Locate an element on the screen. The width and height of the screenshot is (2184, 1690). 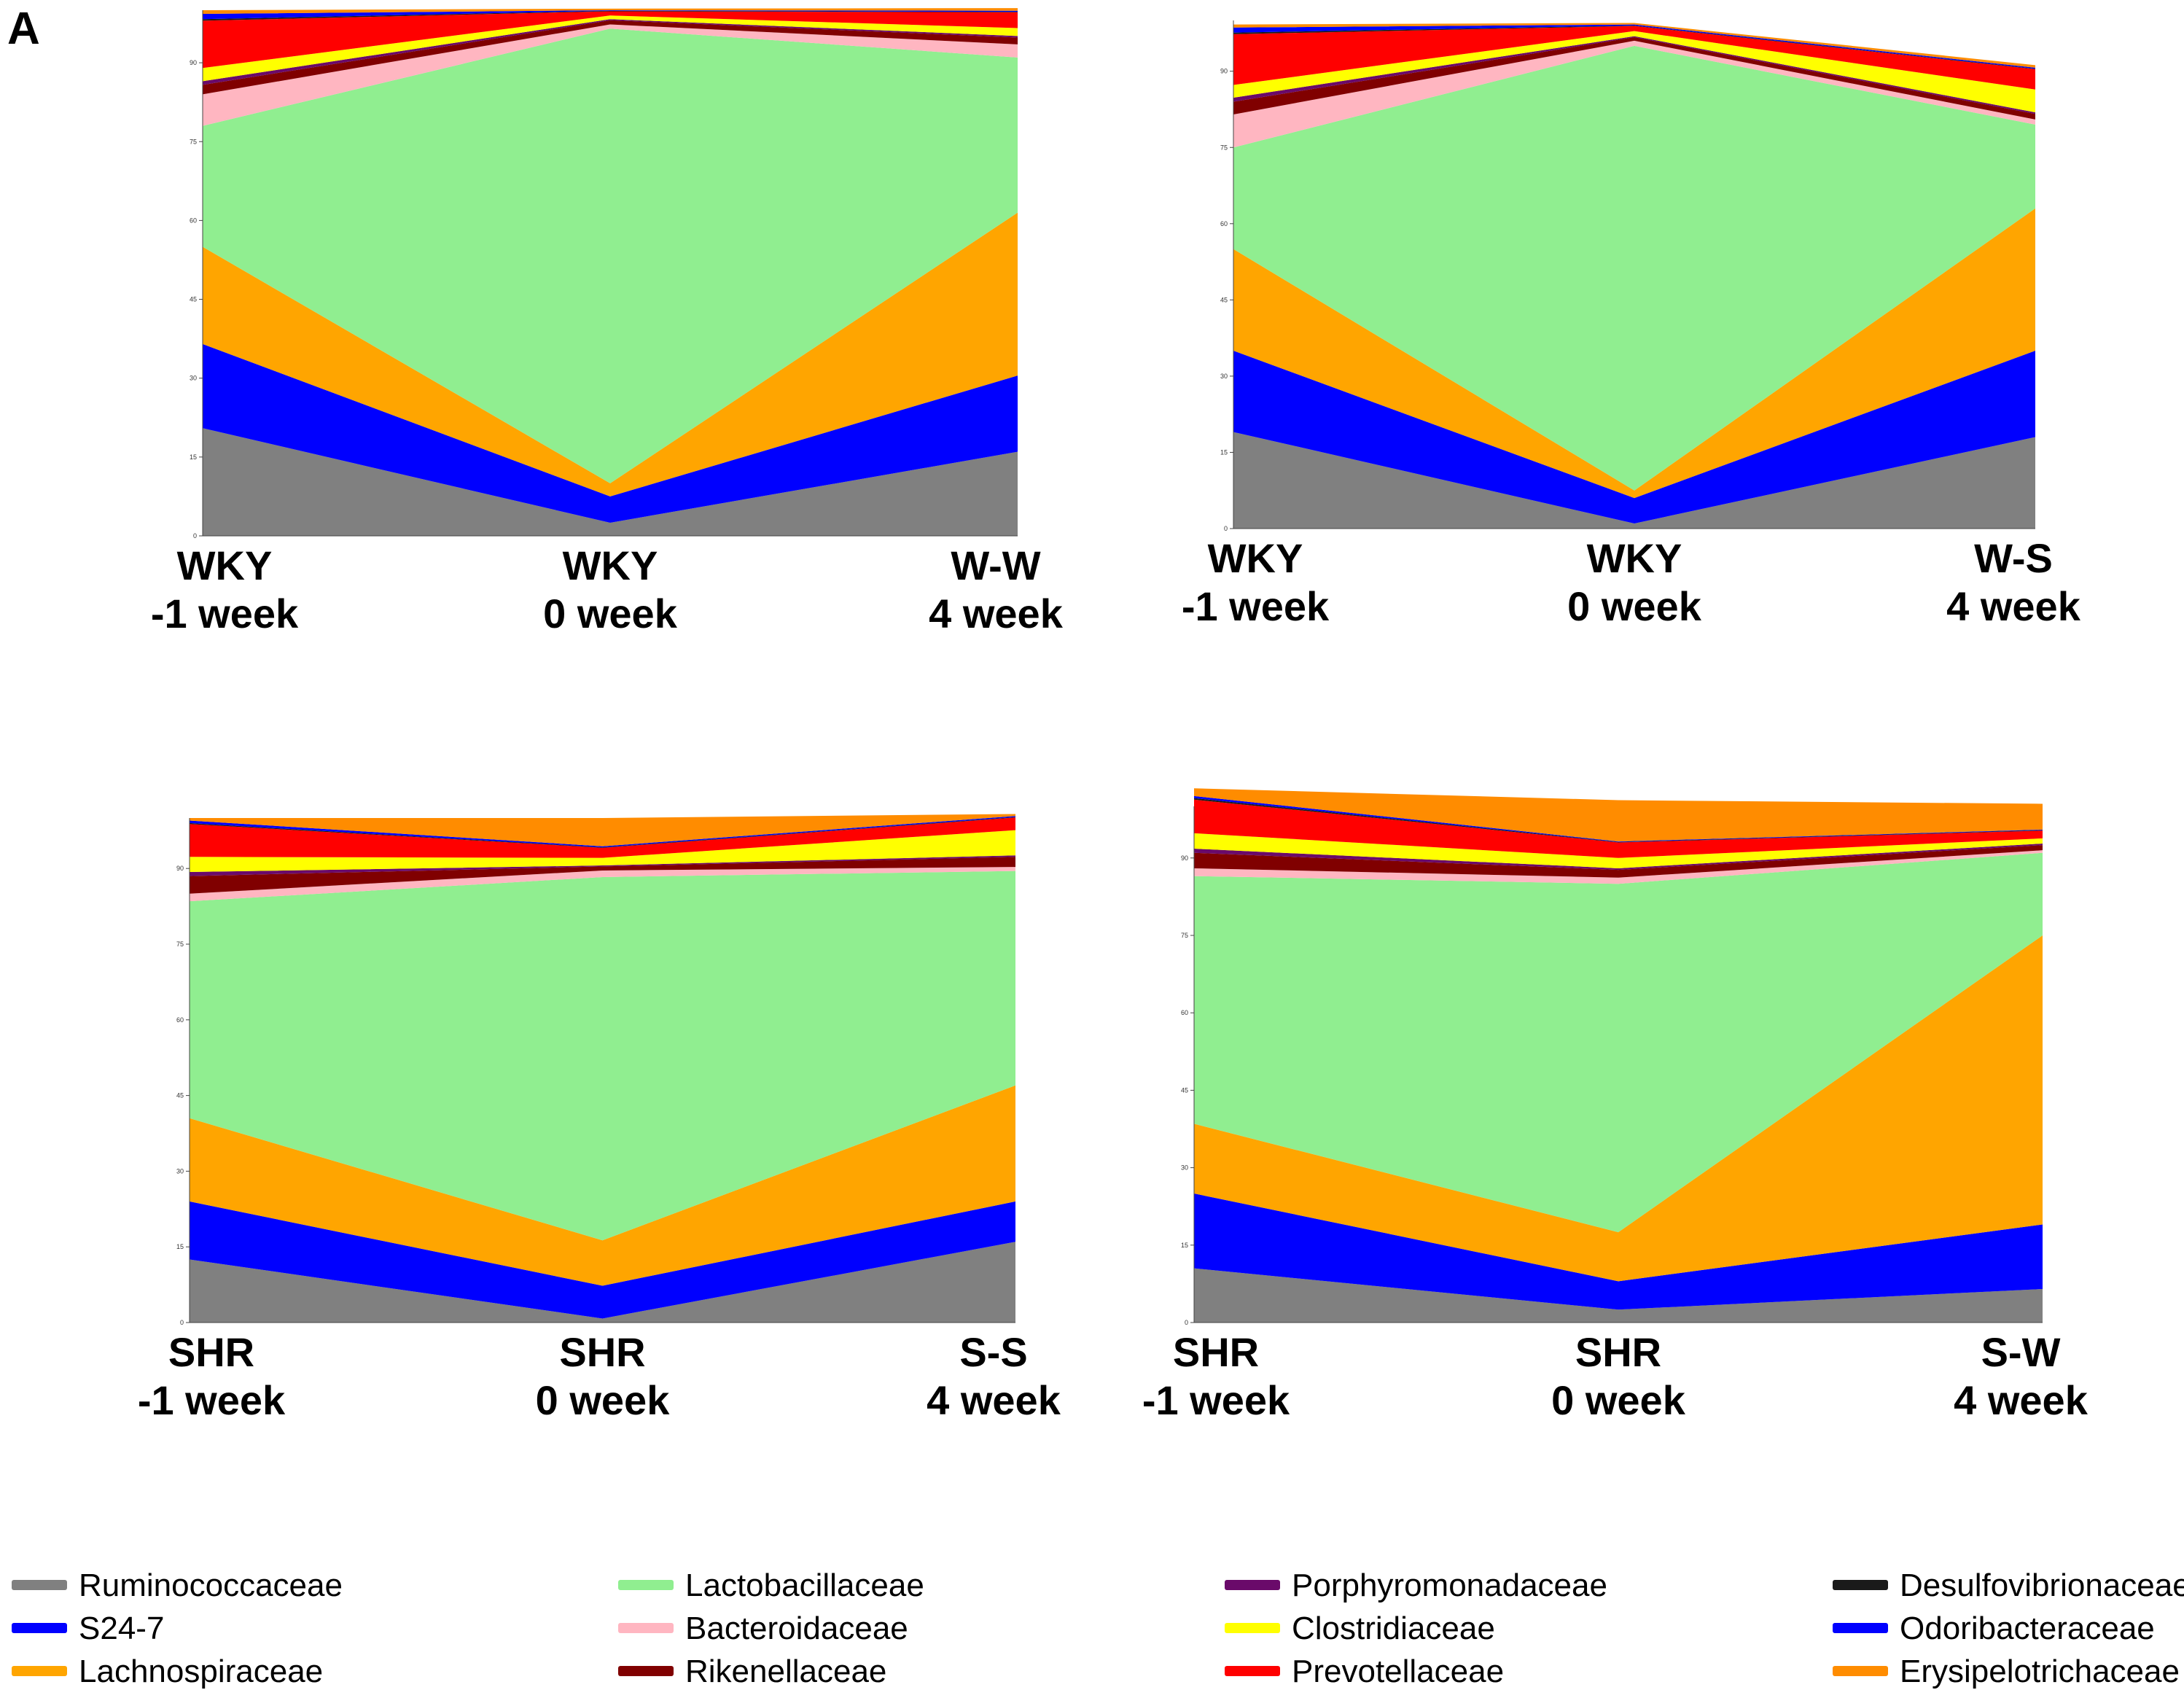
legend-item: Desulfovibrionaceae is located at coordinates (2008, 1585).